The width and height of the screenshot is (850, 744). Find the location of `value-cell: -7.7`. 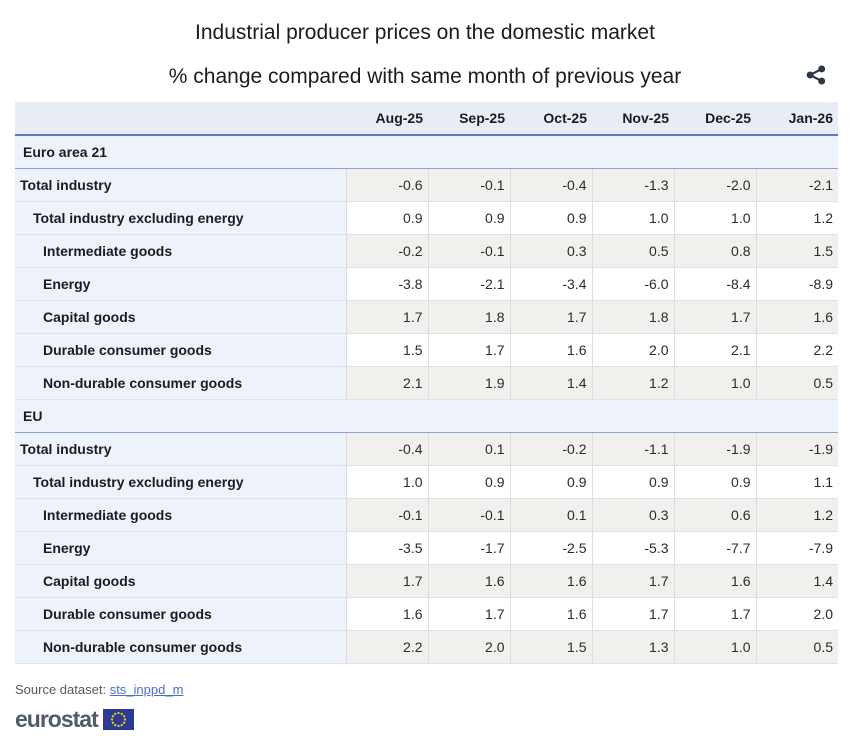

value-cell: -7.7 is located at coordinates (714, 548).